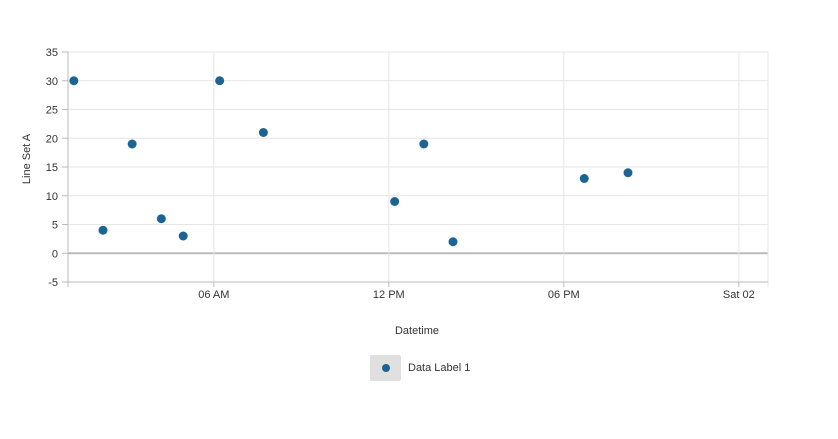 This screenshot has width=838, height=439. What do you see at coordinates (52, 82) in the screenshot?
I see `y-tick-label: 30` at bounding box center [52, 82].